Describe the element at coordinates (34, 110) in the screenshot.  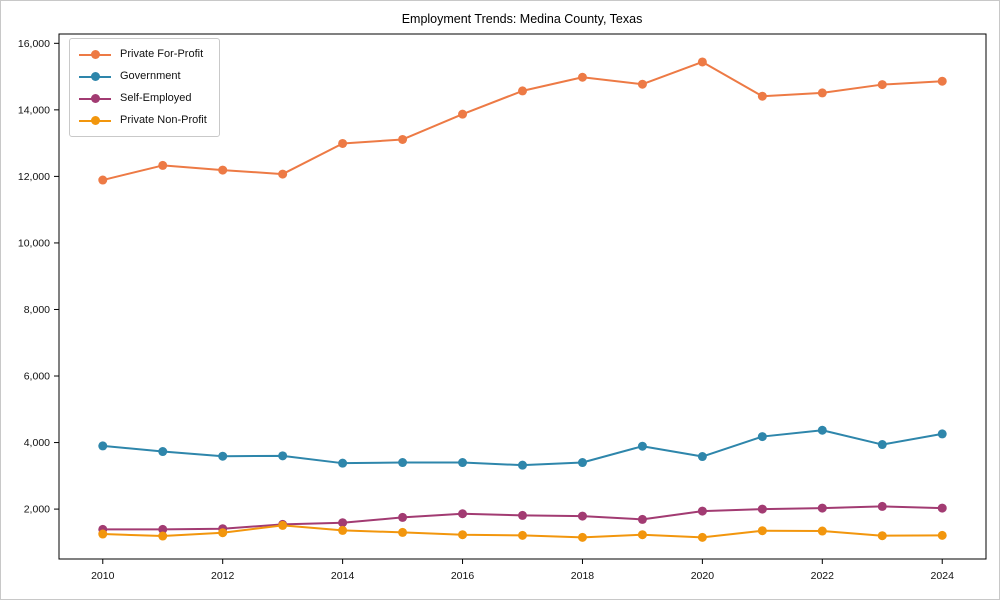
I see `y-tick-label: 14,000` at that location.